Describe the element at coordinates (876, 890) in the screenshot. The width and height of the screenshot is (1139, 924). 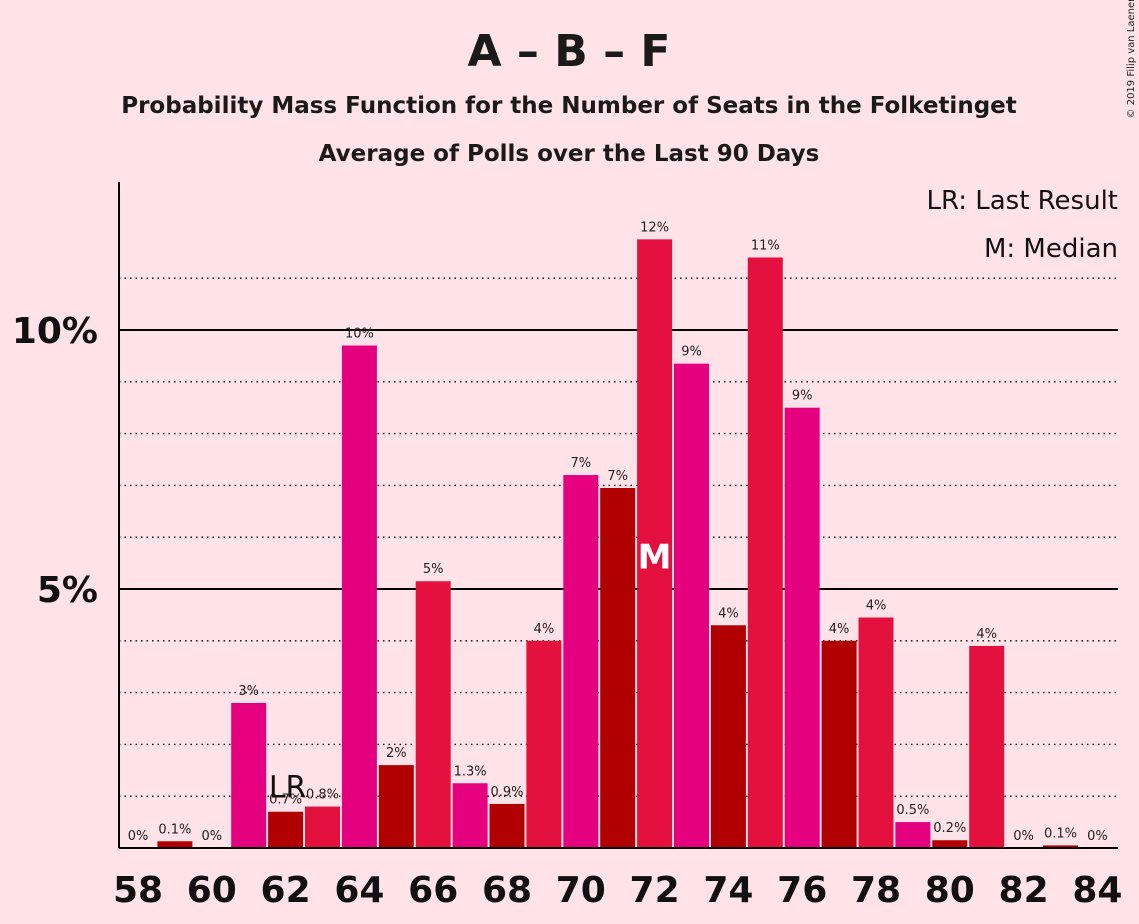
I see `x-tick-label: 78` at that location.